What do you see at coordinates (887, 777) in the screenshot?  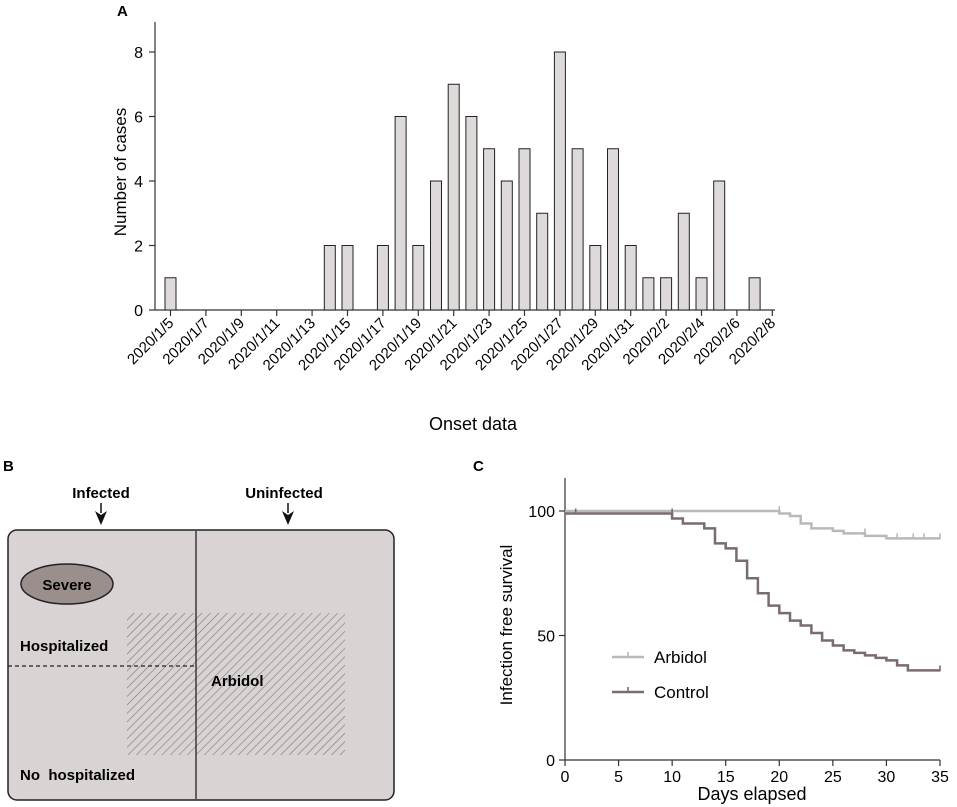 I see `chart-c-x-tick-label: 30` at bounding box center [887, 777].